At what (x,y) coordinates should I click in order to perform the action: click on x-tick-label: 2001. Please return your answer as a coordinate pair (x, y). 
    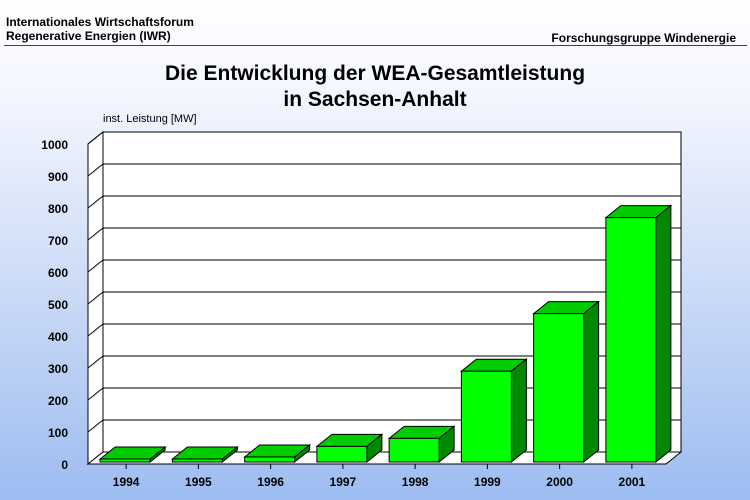
    Looking at the image, I should click on (632, 482).